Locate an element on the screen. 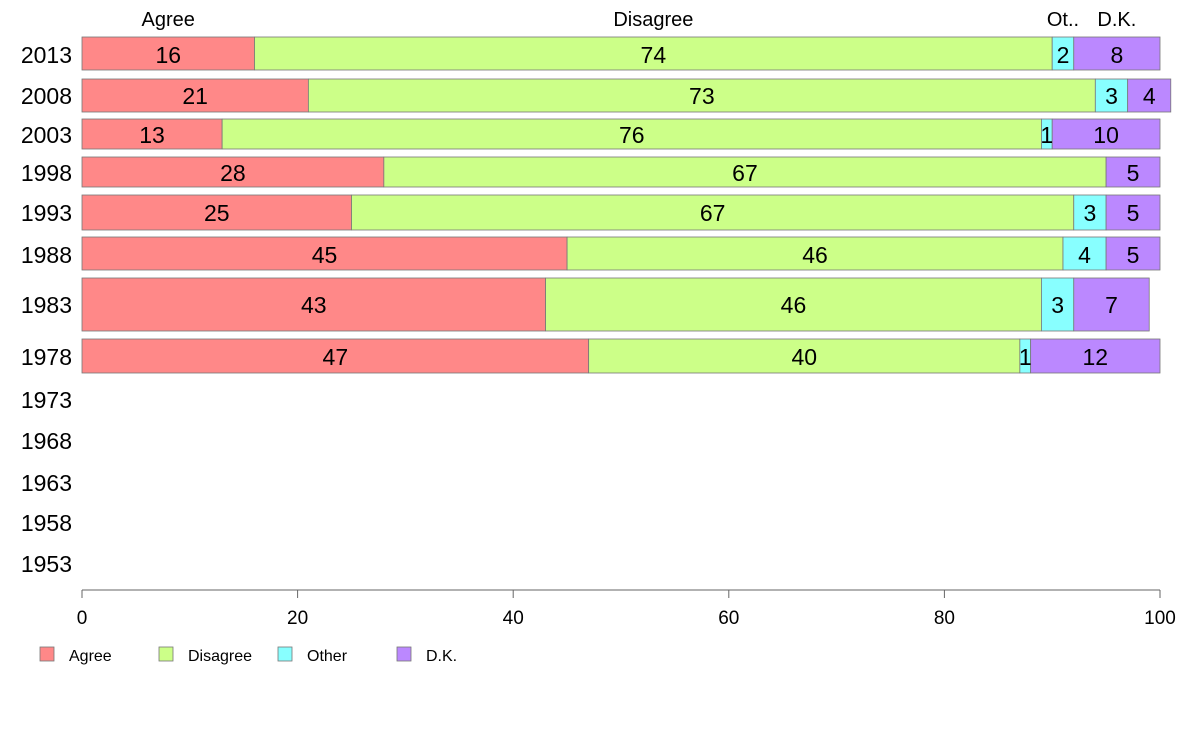  x-tick-label: 60 is located at coordinates (728, 618).